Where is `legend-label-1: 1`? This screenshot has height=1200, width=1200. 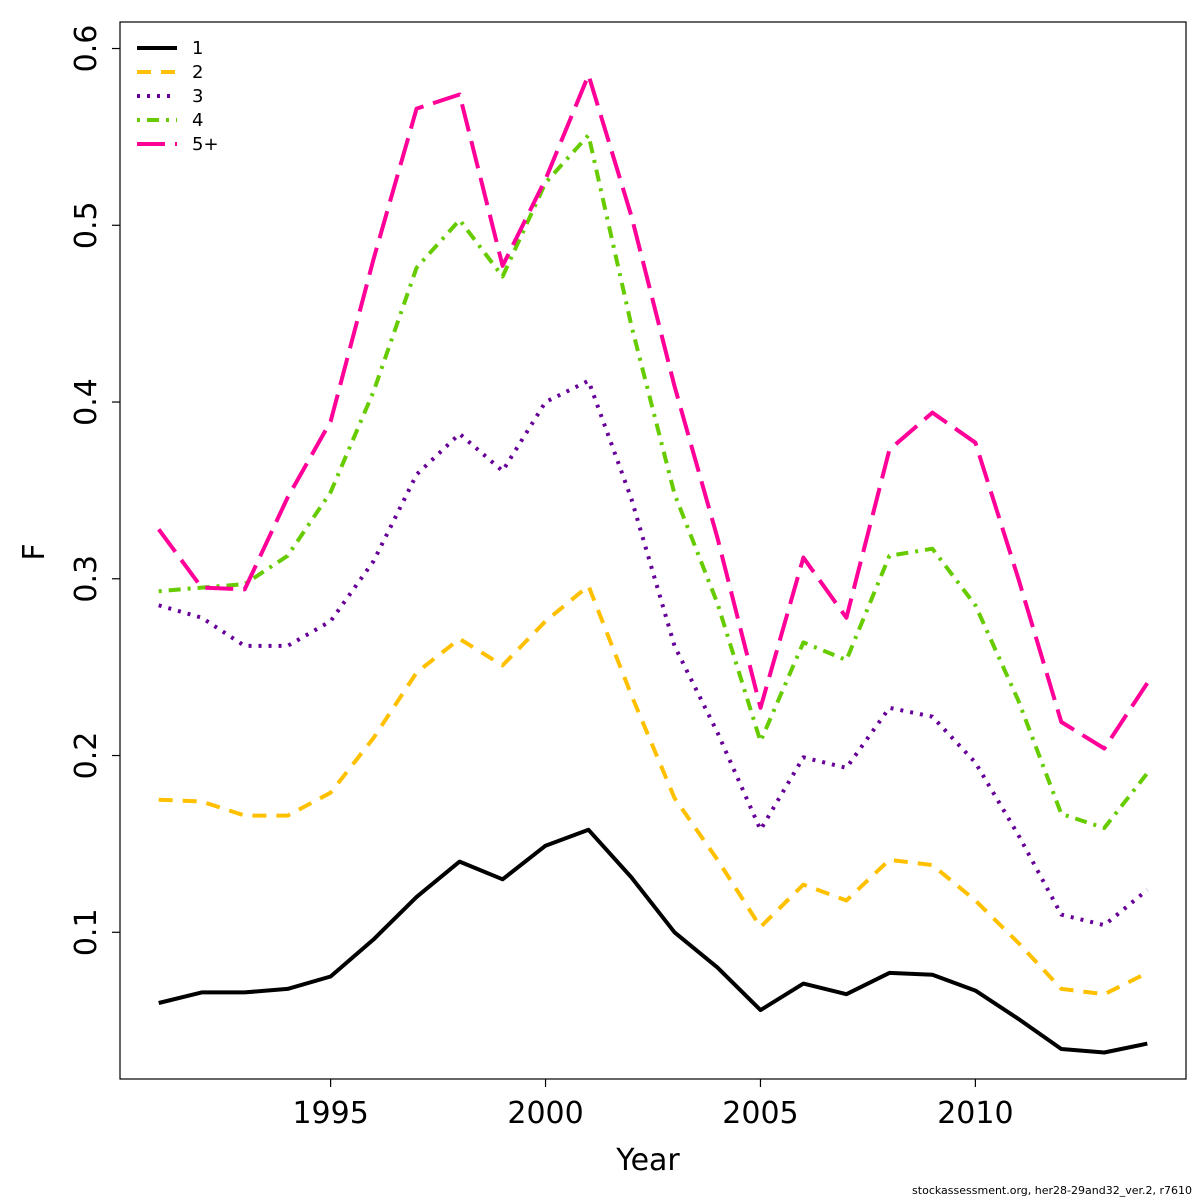 legend-label-1: 1 is located at coordinates (197, 48).